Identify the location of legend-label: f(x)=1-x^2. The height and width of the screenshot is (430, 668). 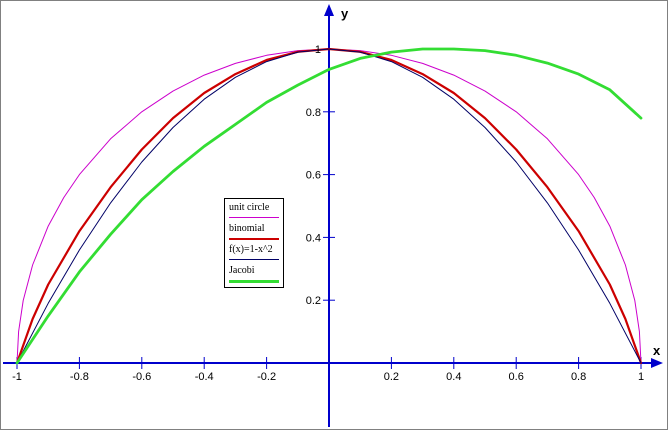
(251, 249).